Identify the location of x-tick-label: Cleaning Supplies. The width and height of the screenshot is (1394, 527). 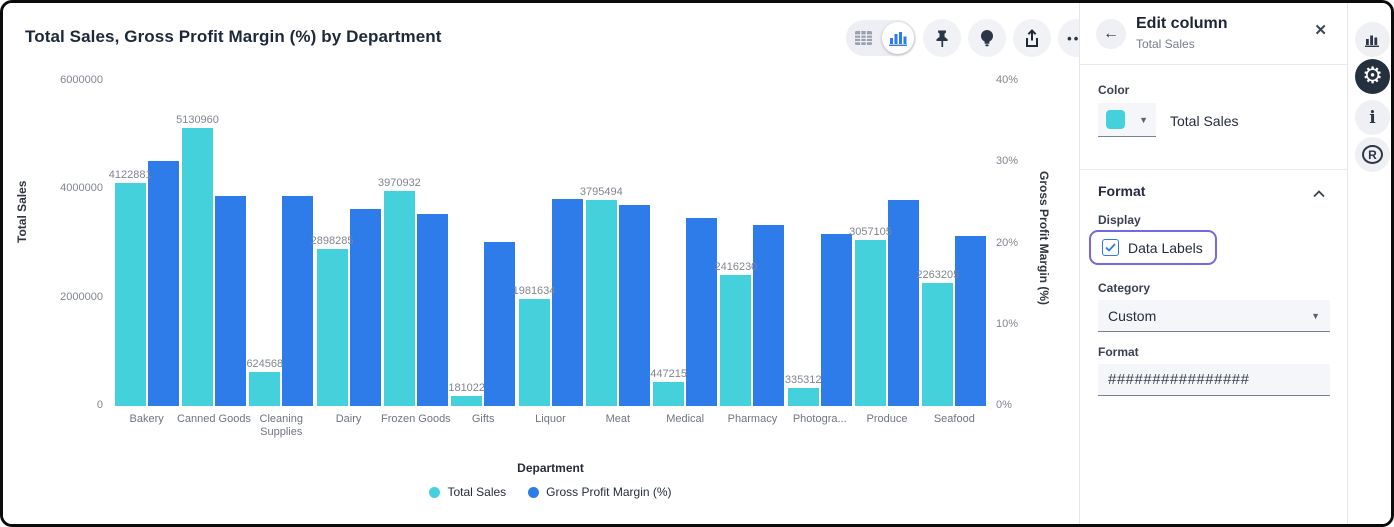
(281, 425).